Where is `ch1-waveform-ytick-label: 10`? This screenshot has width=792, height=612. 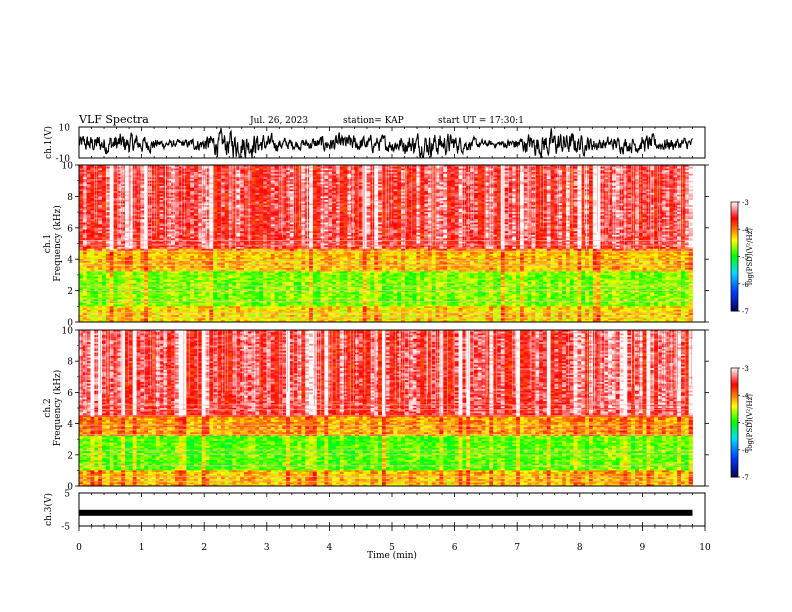
ch1-waveform-ytick-label: 10 is located at coordinates (65, 129).